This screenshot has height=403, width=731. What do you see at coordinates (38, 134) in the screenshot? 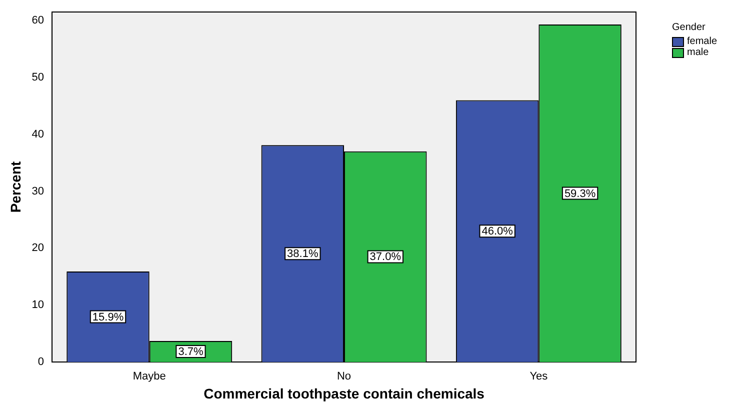
I see `y-tick-label: 40` at bounding box center [38, 134].